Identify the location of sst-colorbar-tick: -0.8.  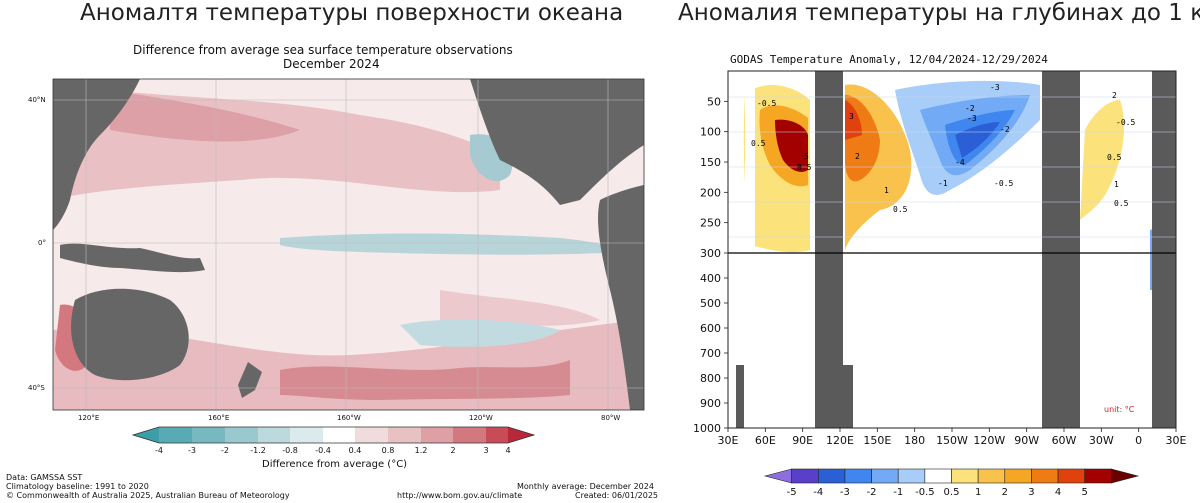
(290, 450).